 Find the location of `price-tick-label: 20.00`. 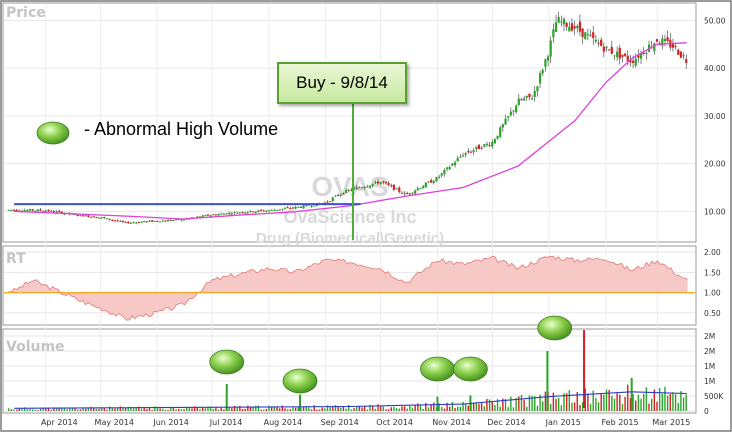

price-tick-label: 20.00 is located at coordinates (715, 164).